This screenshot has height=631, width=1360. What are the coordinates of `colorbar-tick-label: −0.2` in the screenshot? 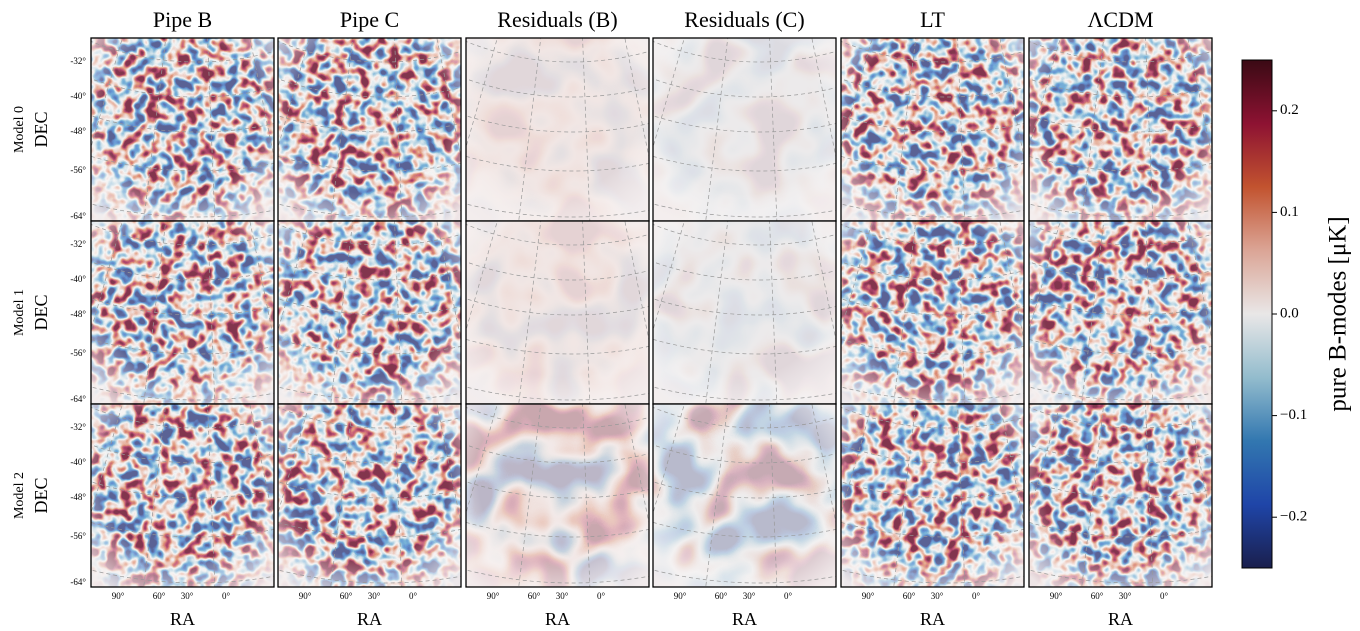 It's located at (1293, 517).